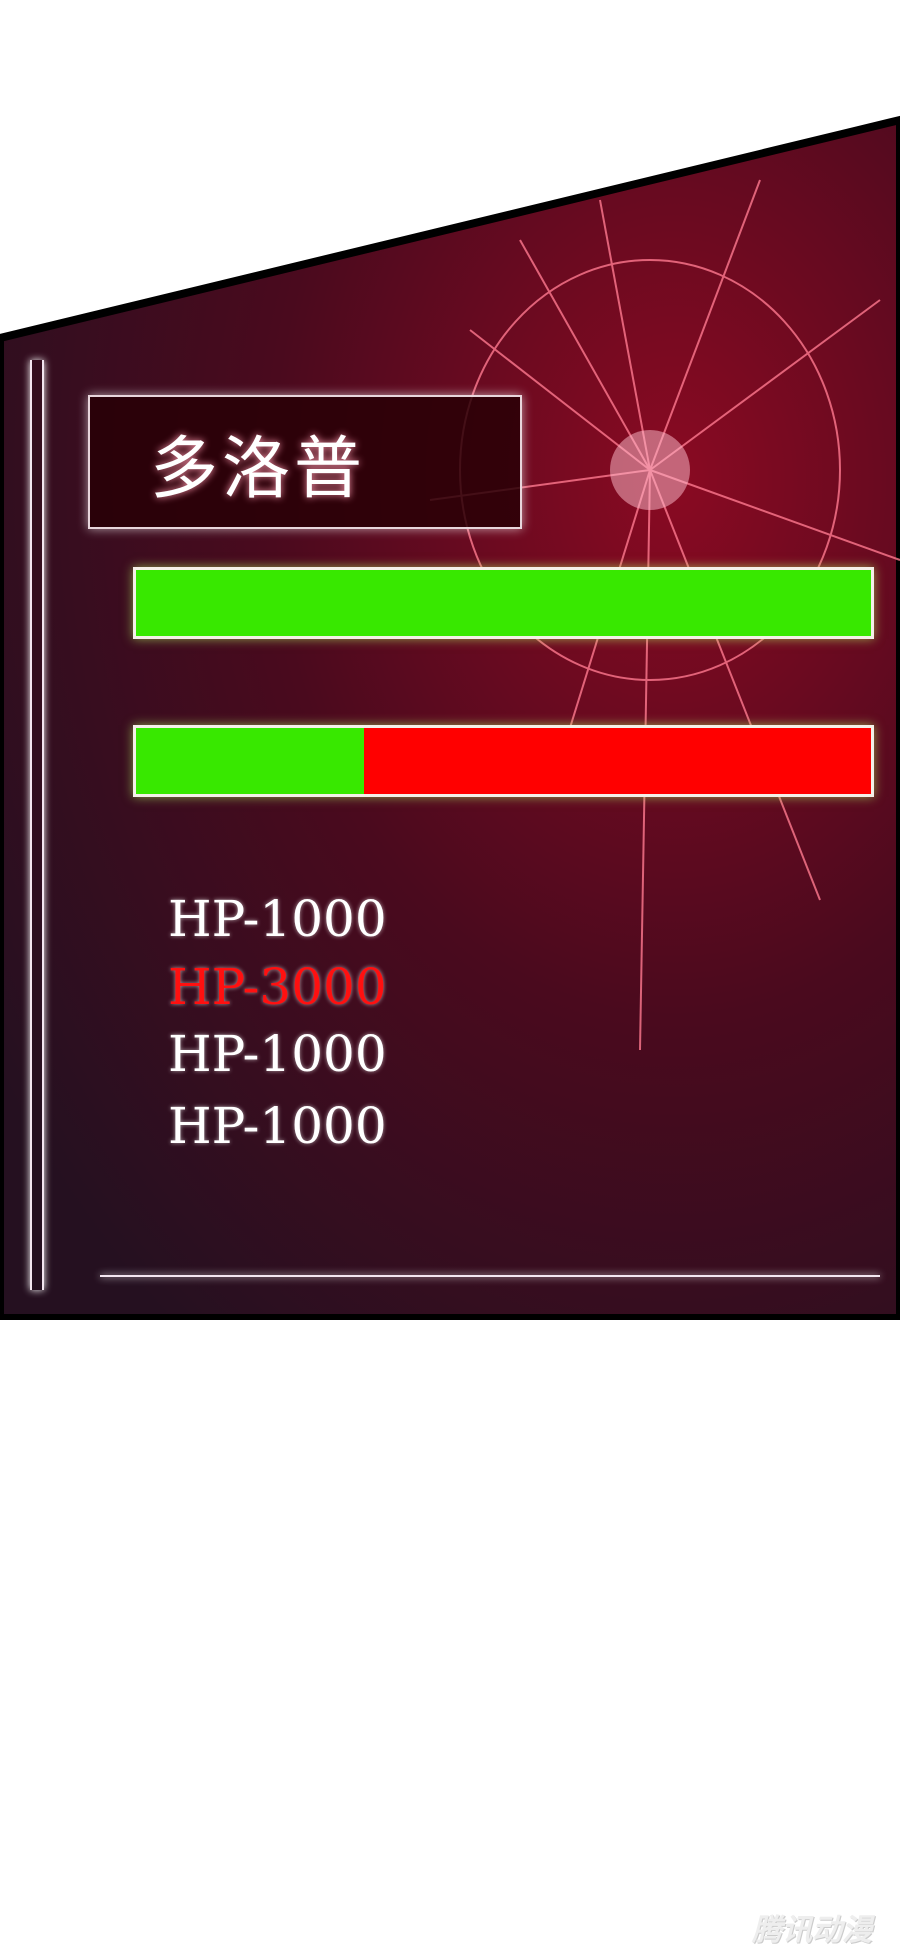 The width and height of the screenshot is (900, 1953). I want to click on health-bar-1-fill, so click(503, 603).